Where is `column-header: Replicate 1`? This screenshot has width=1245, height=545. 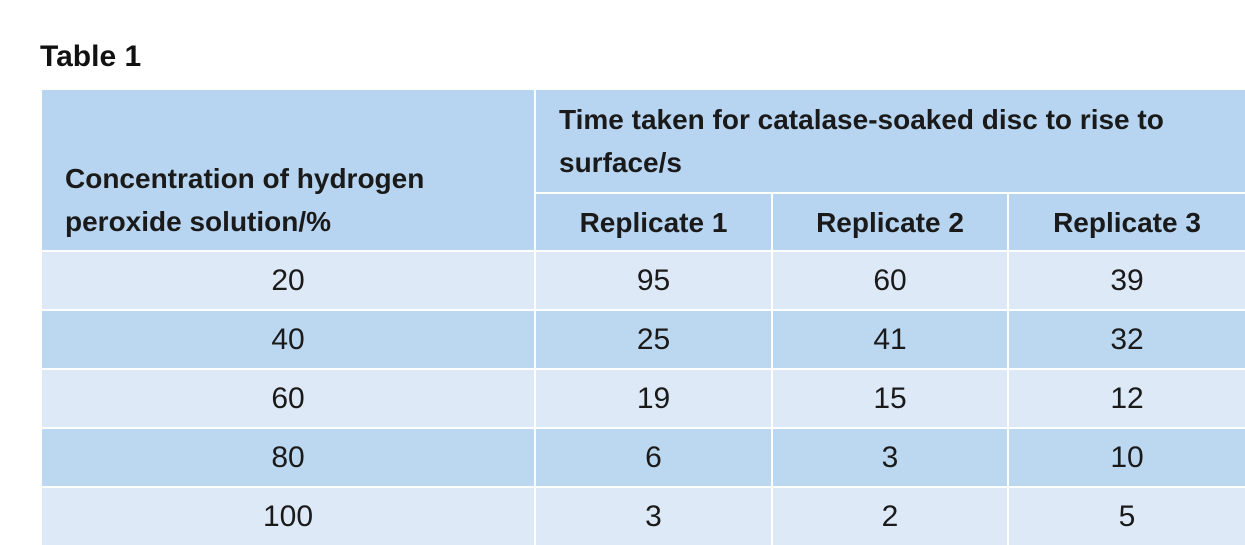 column-header: Replicate 1 is located at coordinates (653, 222).